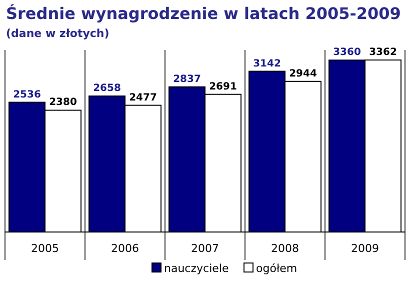 This screenshot has height=285, width=410. What do you see at coordinates (143, 98) in the screenshot?
I see `data-label: 2477` at bounding box center [143, 98].